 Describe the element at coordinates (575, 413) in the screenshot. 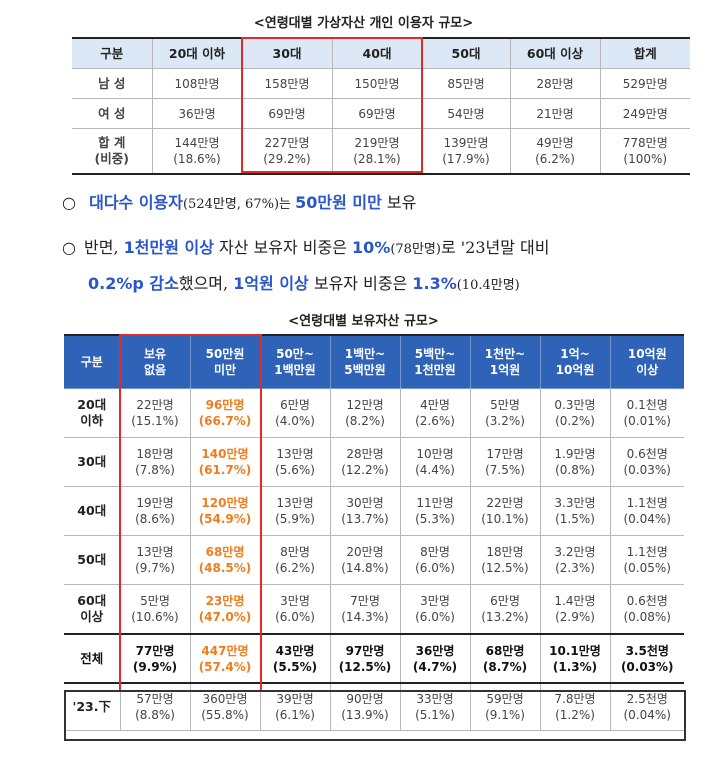

I see `table-cell: 0.3만명 (0.2%)` at that location.